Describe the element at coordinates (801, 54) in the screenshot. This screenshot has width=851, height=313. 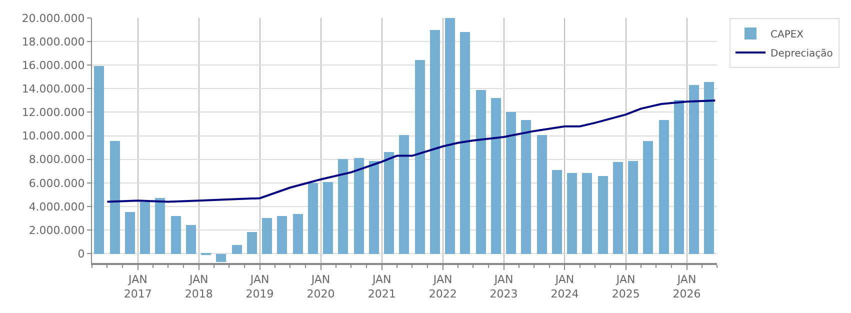
I see `legend-label: Depreciação` at that location.